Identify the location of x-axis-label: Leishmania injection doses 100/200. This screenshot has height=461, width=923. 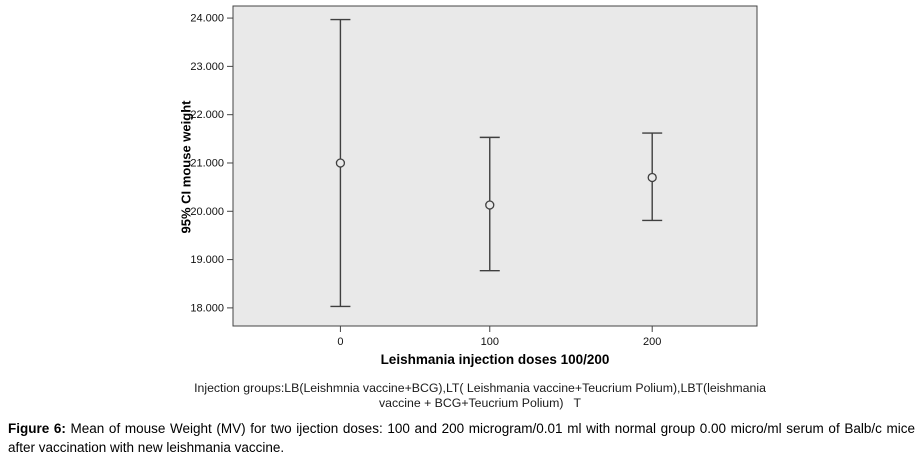
(495, 359).